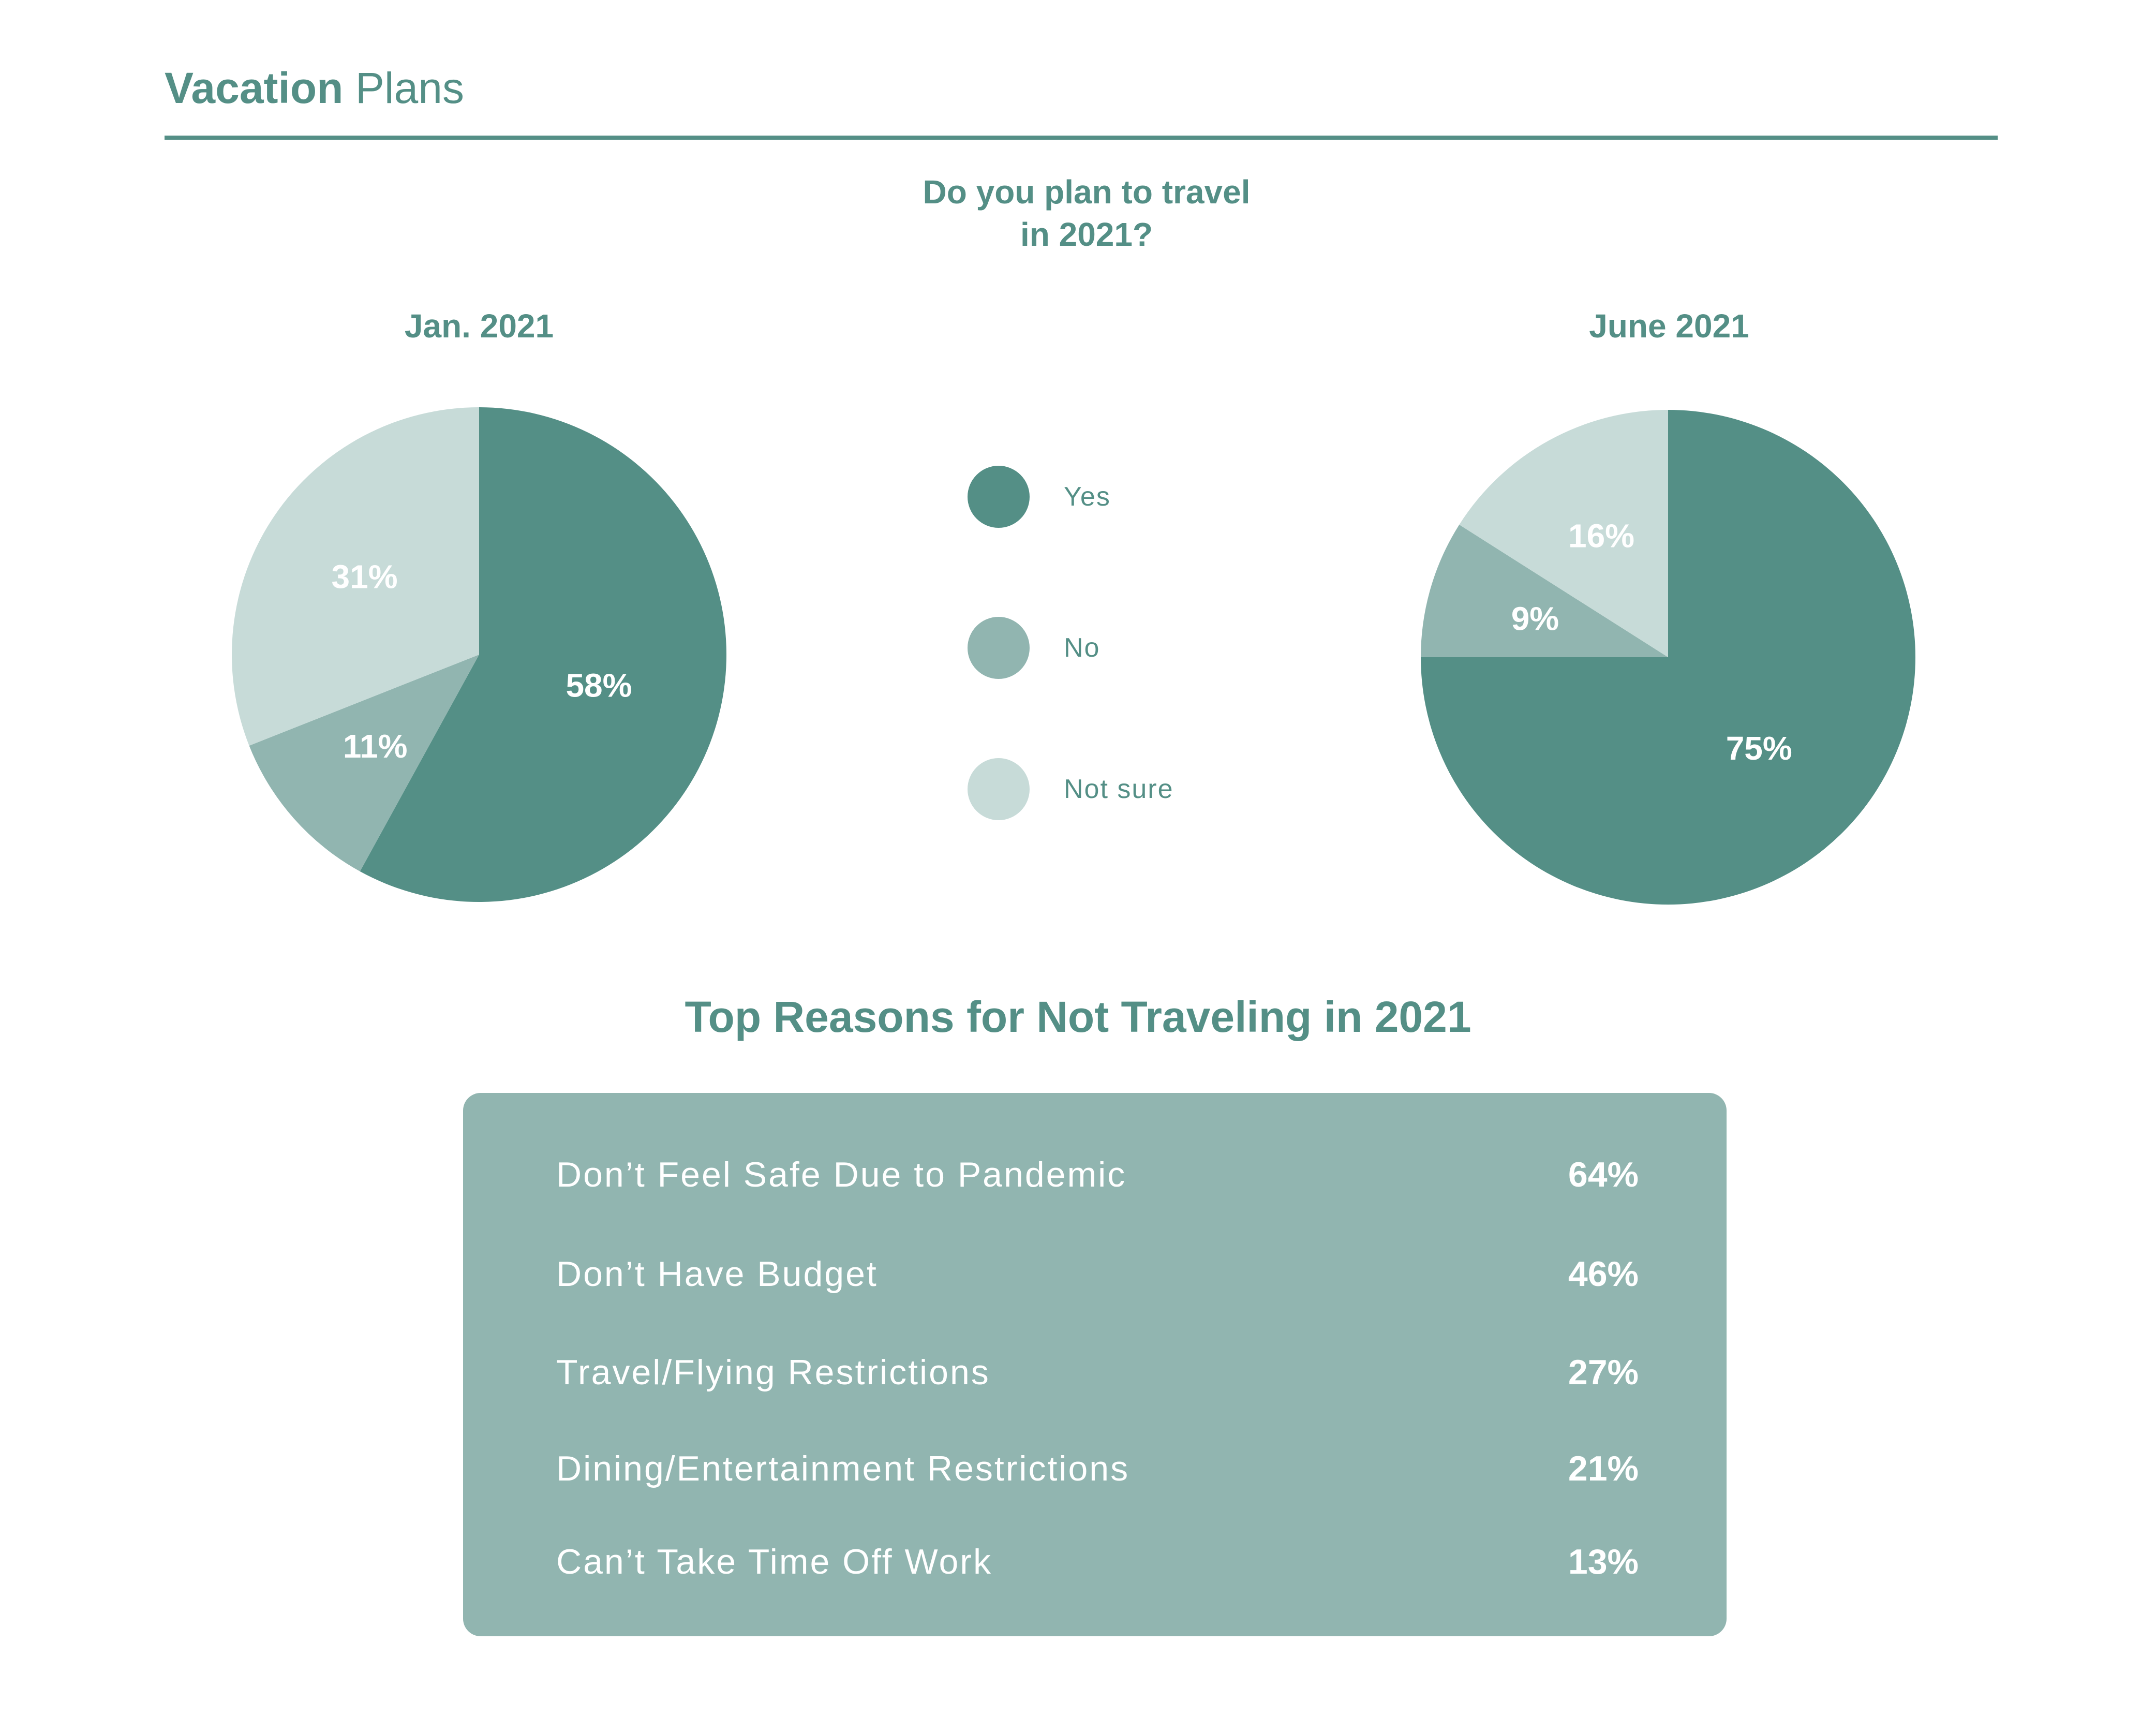  What do you see at coordinates (1095, 1271) in the screenshot?
I see `reason-row: Don’t Have Budget 46%` at bounding box center [1095, 1271].